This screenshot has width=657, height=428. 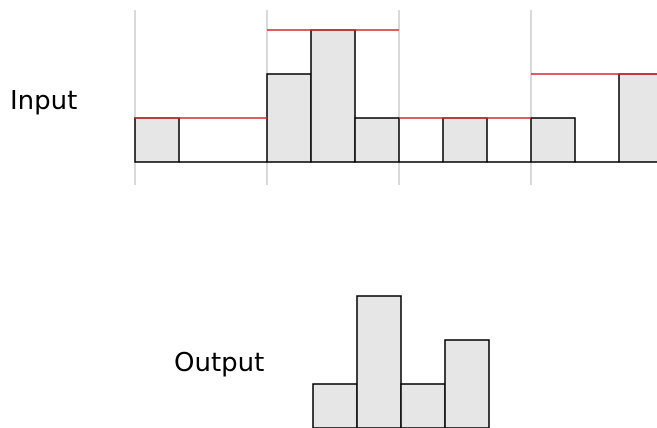 What do you see at coordinates (43, 101) in the screenshot?
I see `input-row-label: Input` at bounding box center [43, 101].